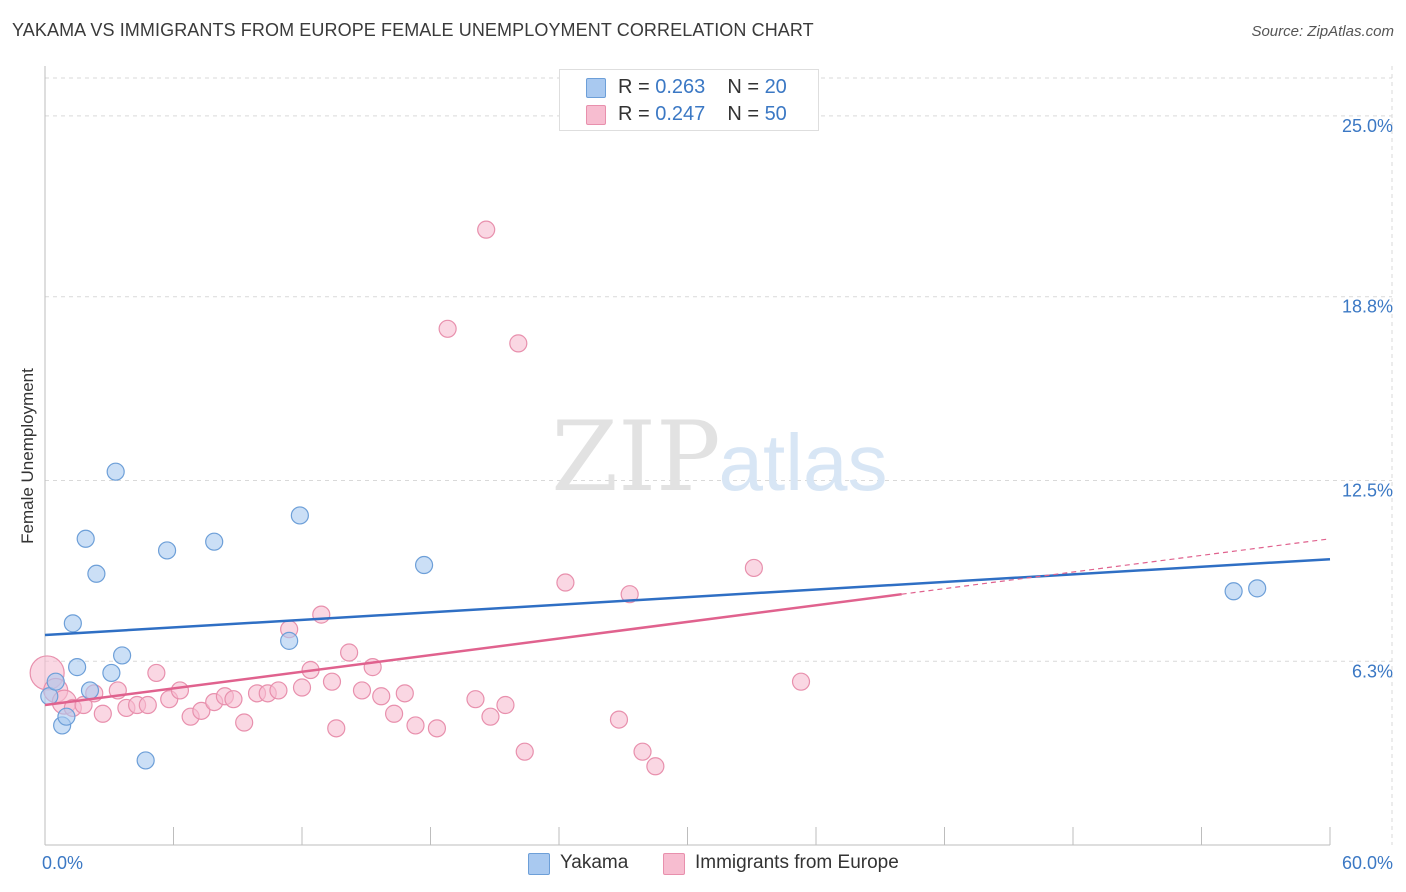 The height and width of the screenshot is (892, 1406). Describe the element at coordinates (1367, 126) in the screenshot. I see `y-tick-label: 25.0%` at that location.